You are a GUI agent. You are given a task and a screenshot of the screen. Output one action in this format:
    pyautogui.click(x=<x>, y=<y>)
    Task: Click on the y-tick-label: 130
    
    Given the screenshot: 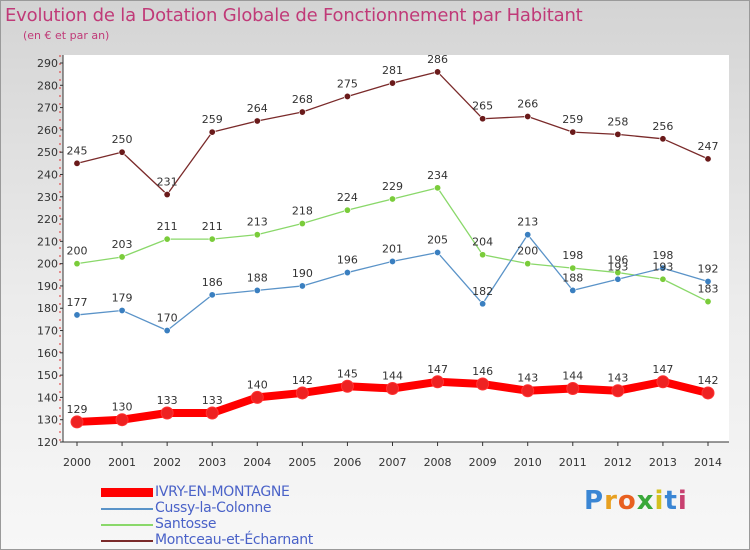 What is the action you would take?
    pyautogui.click(x=47, y=420)
    